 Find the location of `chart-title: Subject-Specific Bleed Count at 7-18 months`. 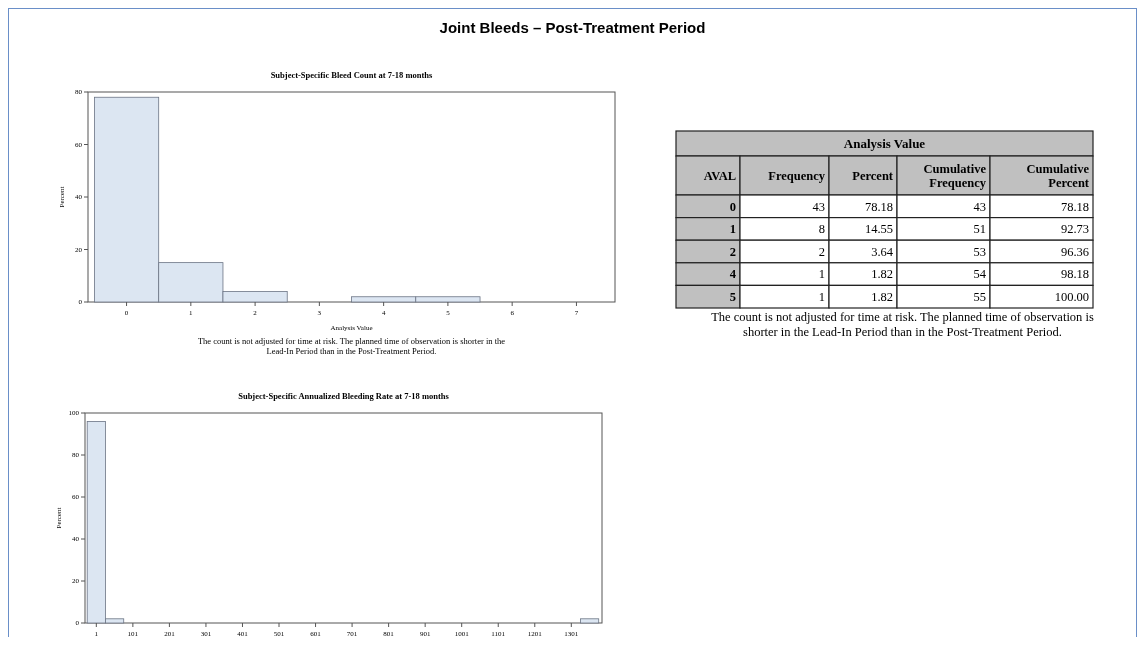

chart-title: Subject-Specific Bleed Count at 7-18 months is located at coordinates (352, 75).